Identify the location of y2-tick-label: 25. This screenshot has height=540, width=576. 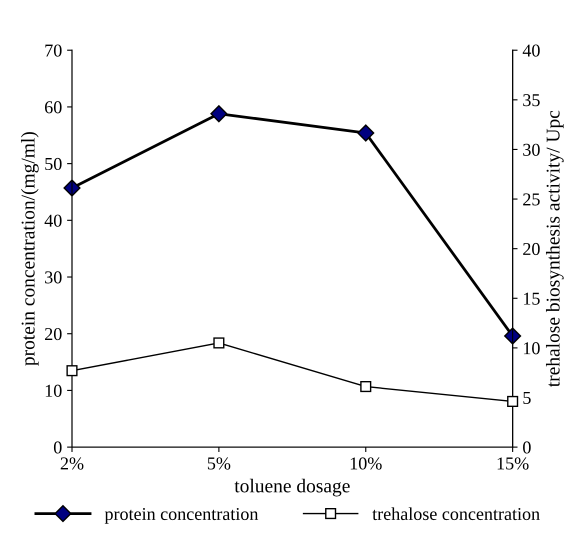
(531, 199).